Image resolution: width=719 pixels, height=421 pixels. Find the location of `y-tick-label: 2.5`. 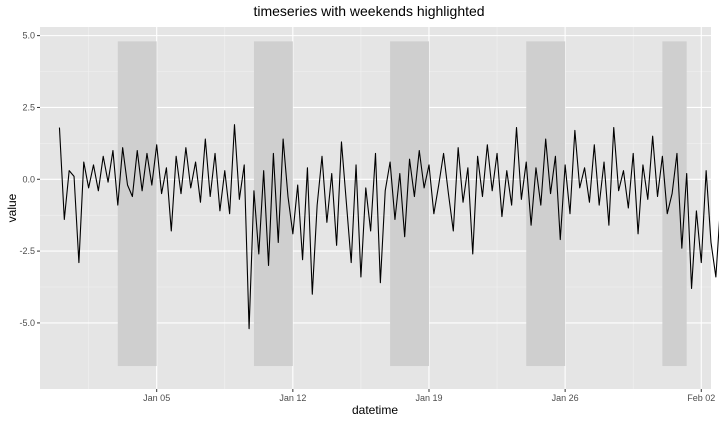

y-tick-label: 2.5 is located at coordinates (28, 107).